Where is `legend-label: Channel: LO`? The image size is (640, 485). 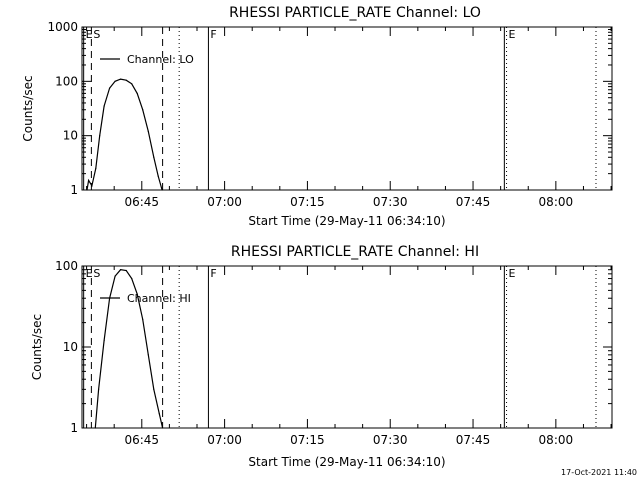 legend-label: Channel: LO is located at coordinates (160, 59).